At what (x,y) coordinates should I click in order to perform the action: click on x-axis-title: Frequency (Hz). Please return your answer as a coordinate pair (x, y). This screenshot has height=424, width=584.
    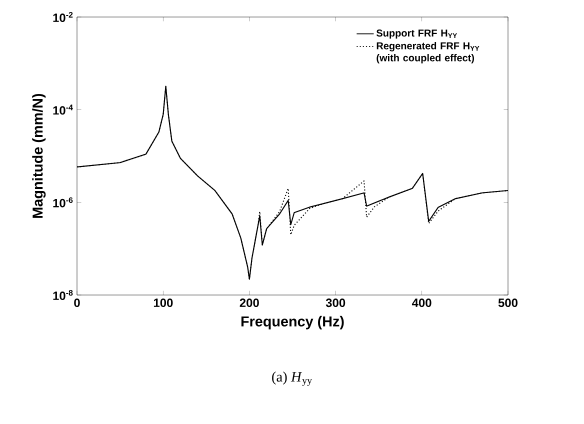
    Looking at the image, I should click on (292, 323).